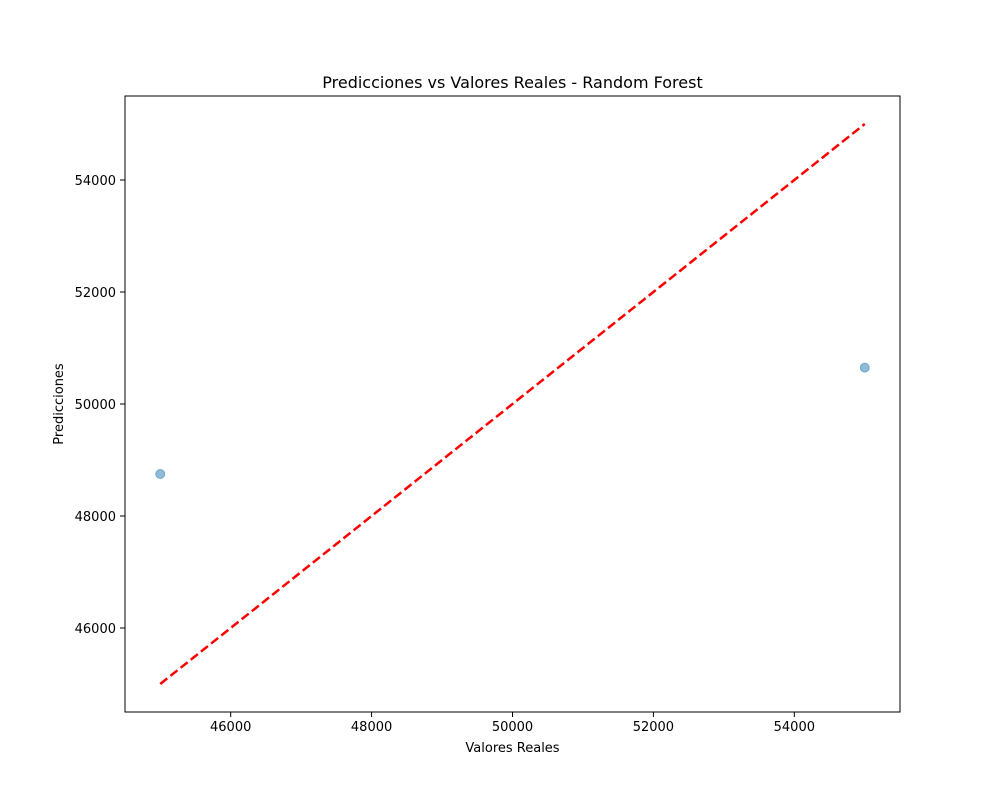 This screenshot has width=1000, height=800. Describe the element at coordinates (59, 404) in the screenshot. I see `y-axis-label: Predicciones` at that location.